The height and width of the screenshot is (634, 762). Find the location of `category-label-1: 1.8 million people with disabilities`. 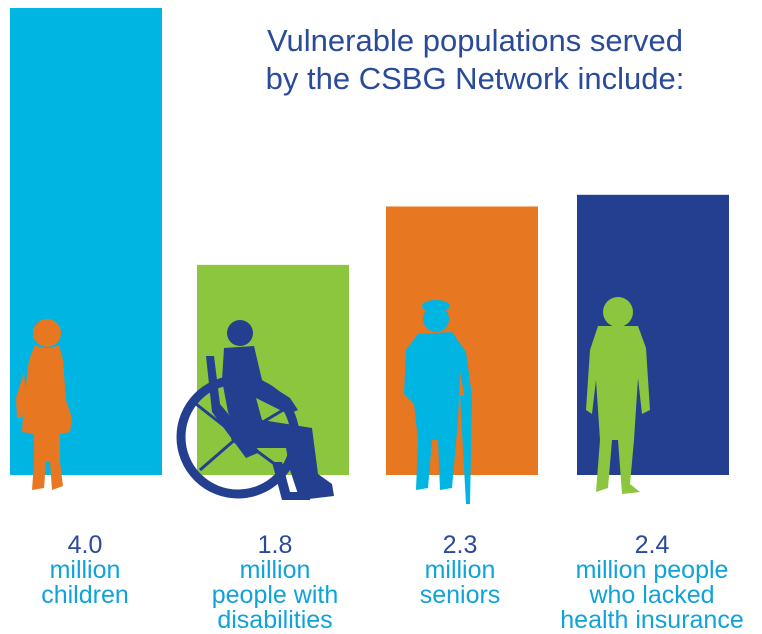

category-label-1: 1.8 million people with disabilities is located at coordinates (275, 583).